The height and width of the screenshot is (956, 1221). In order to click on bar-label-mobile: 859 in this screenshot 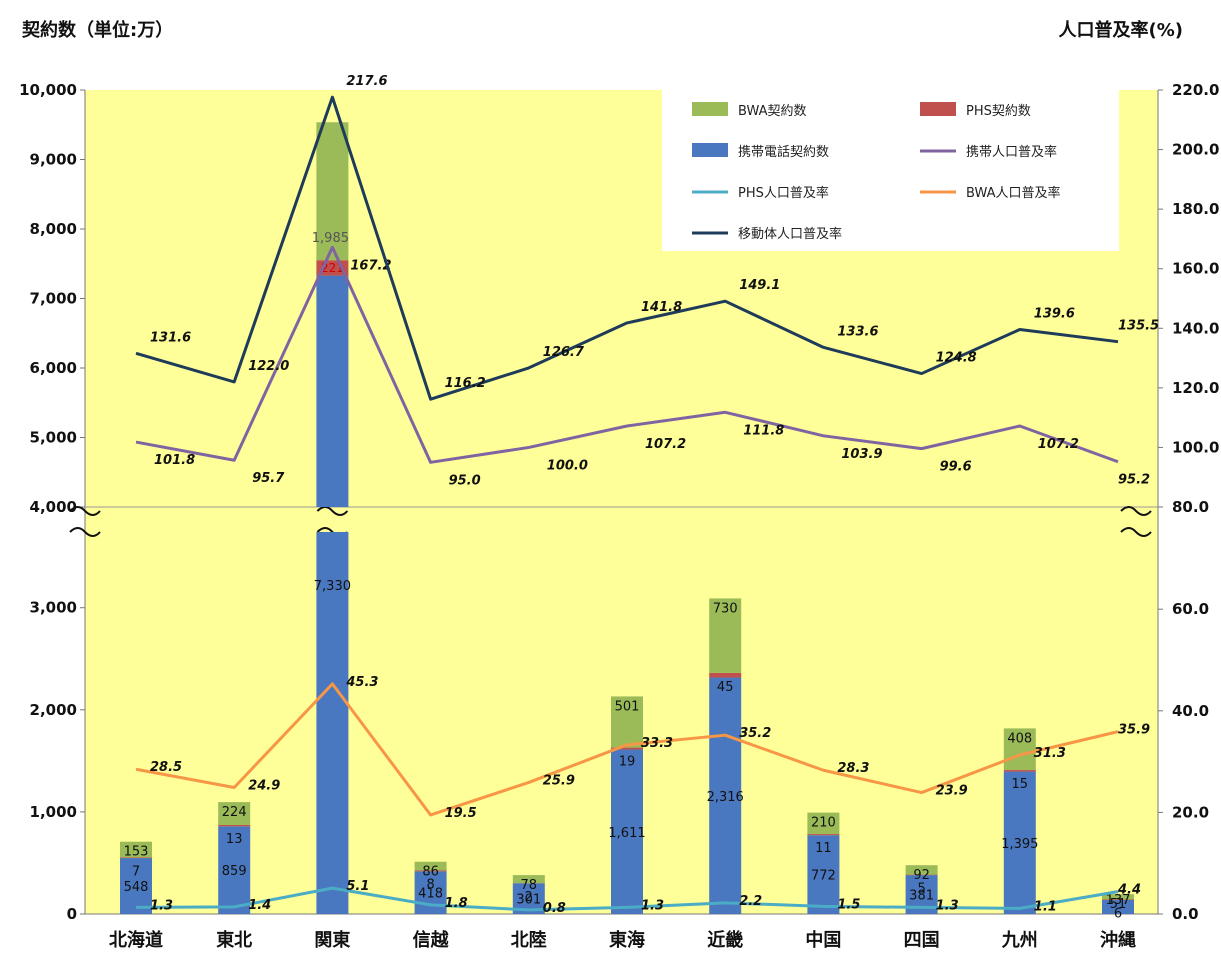, I will do `click(234, 871)`.